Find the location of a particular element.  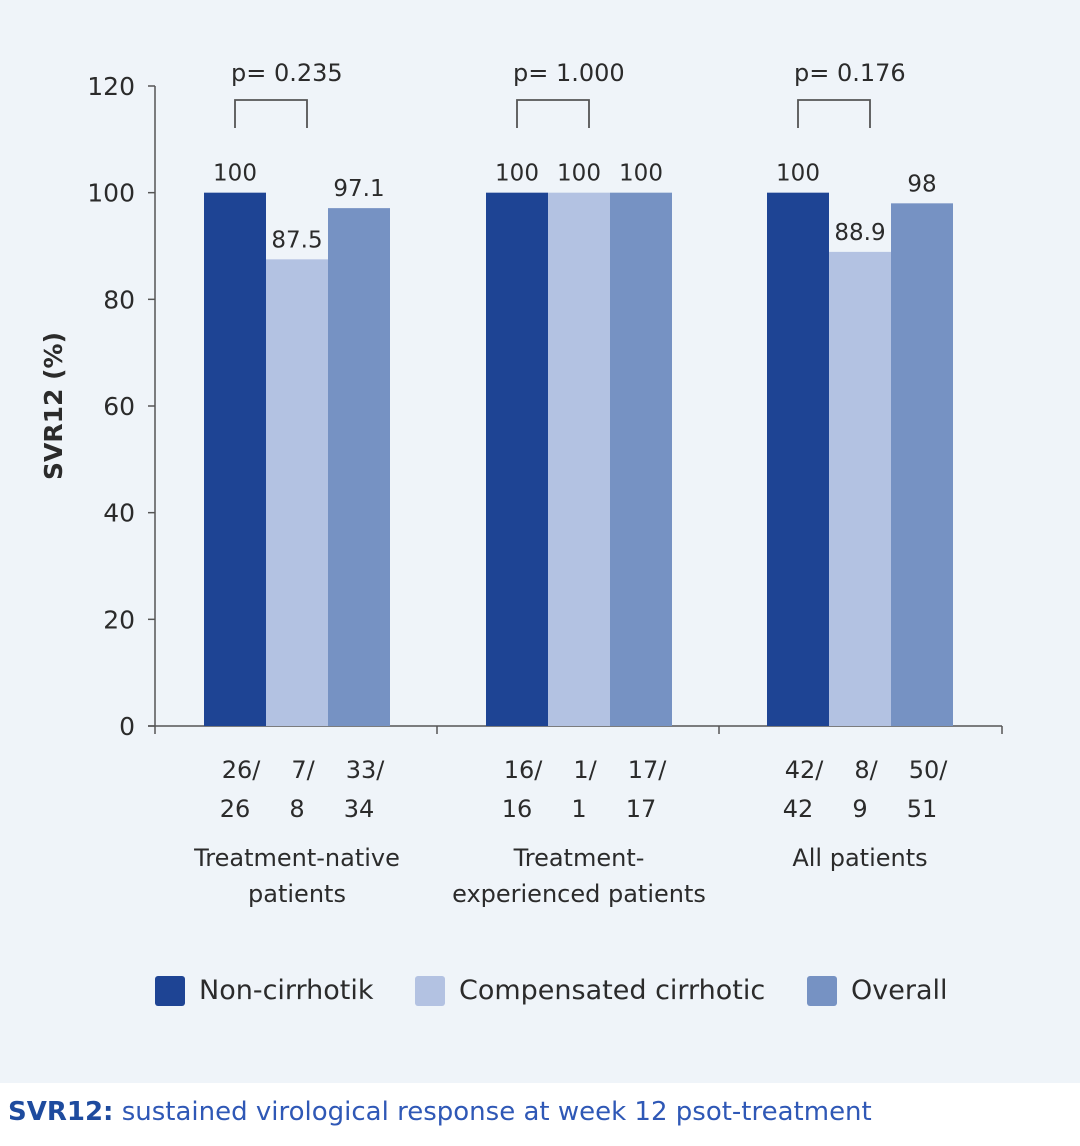

y-tick-label: 80 is located at coordinates (119, 299).